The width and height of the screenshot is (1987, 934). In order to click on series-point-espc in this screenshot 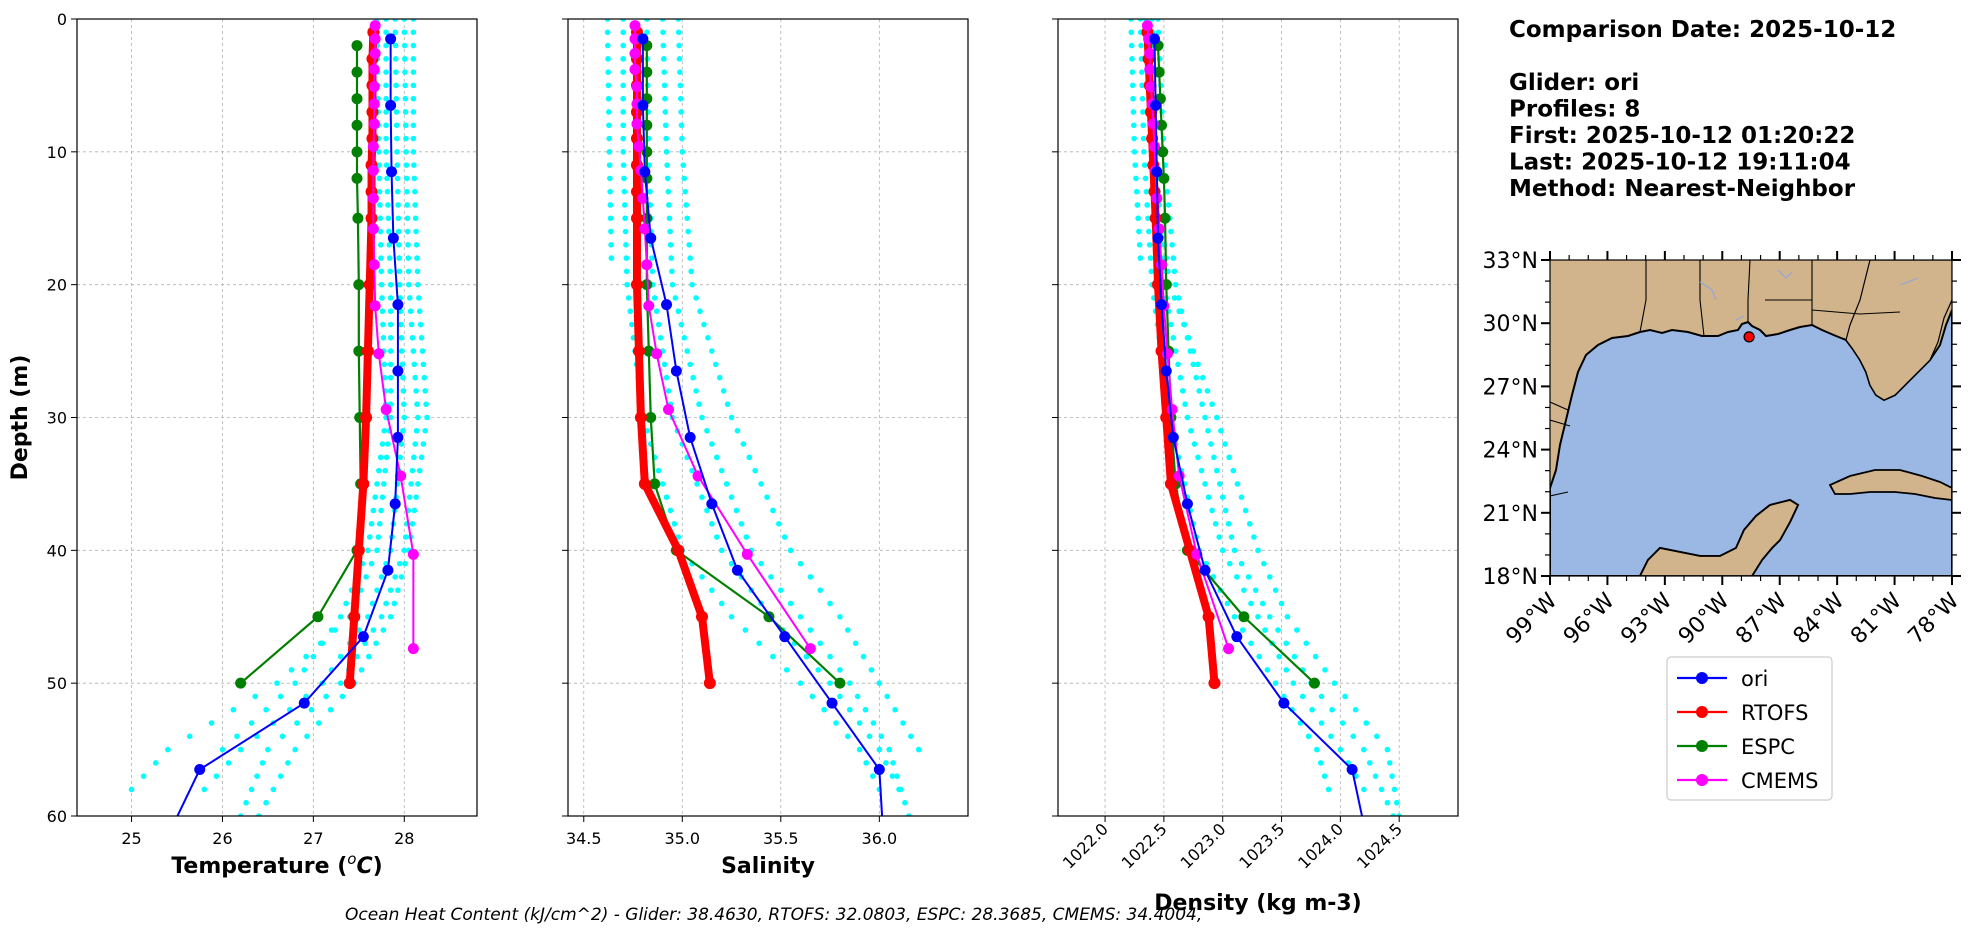, I will do `click(359, 285)`.